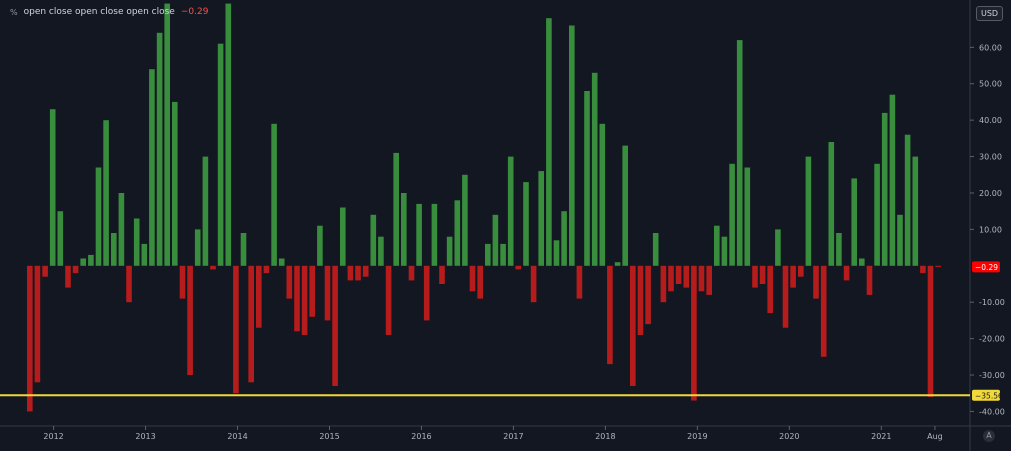 This screenshot has height=451, width=1011. Describe the element at coordinates (485, 438) in the screenshot. I see `time-axis-panel` at that location.